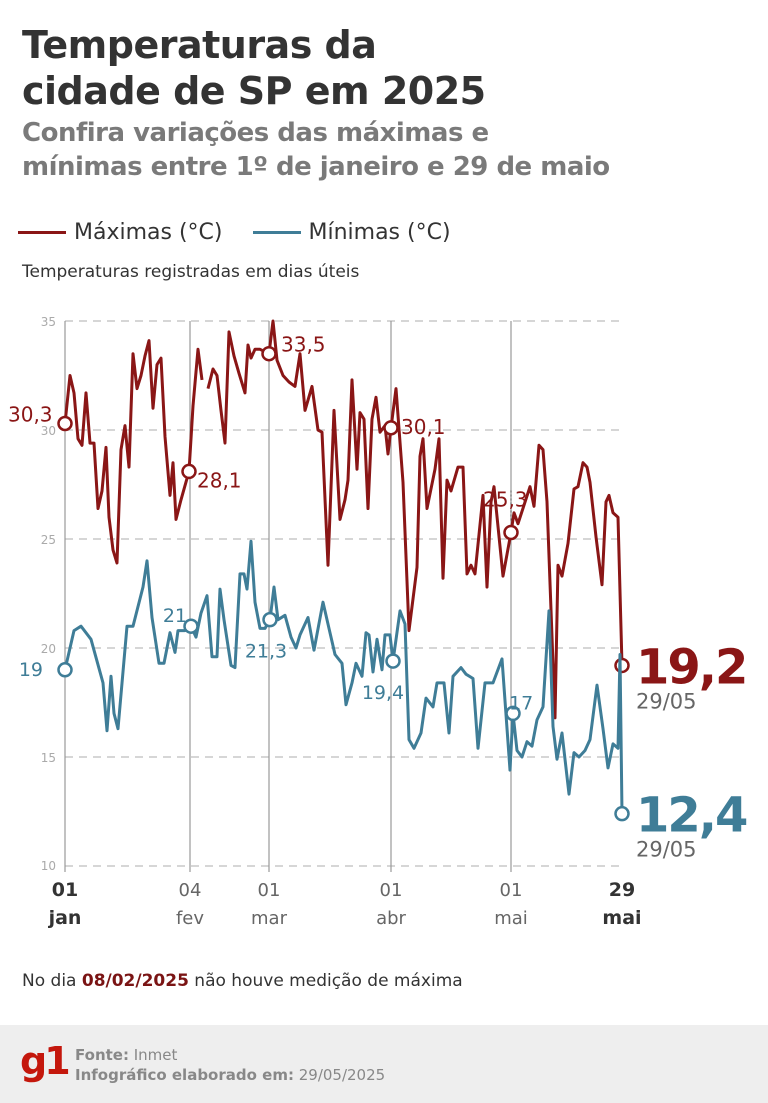 The image size is (768, 1103). I want to click on chart-title: Temperaturas da cidade de SP em 2025, so click(254, 68).